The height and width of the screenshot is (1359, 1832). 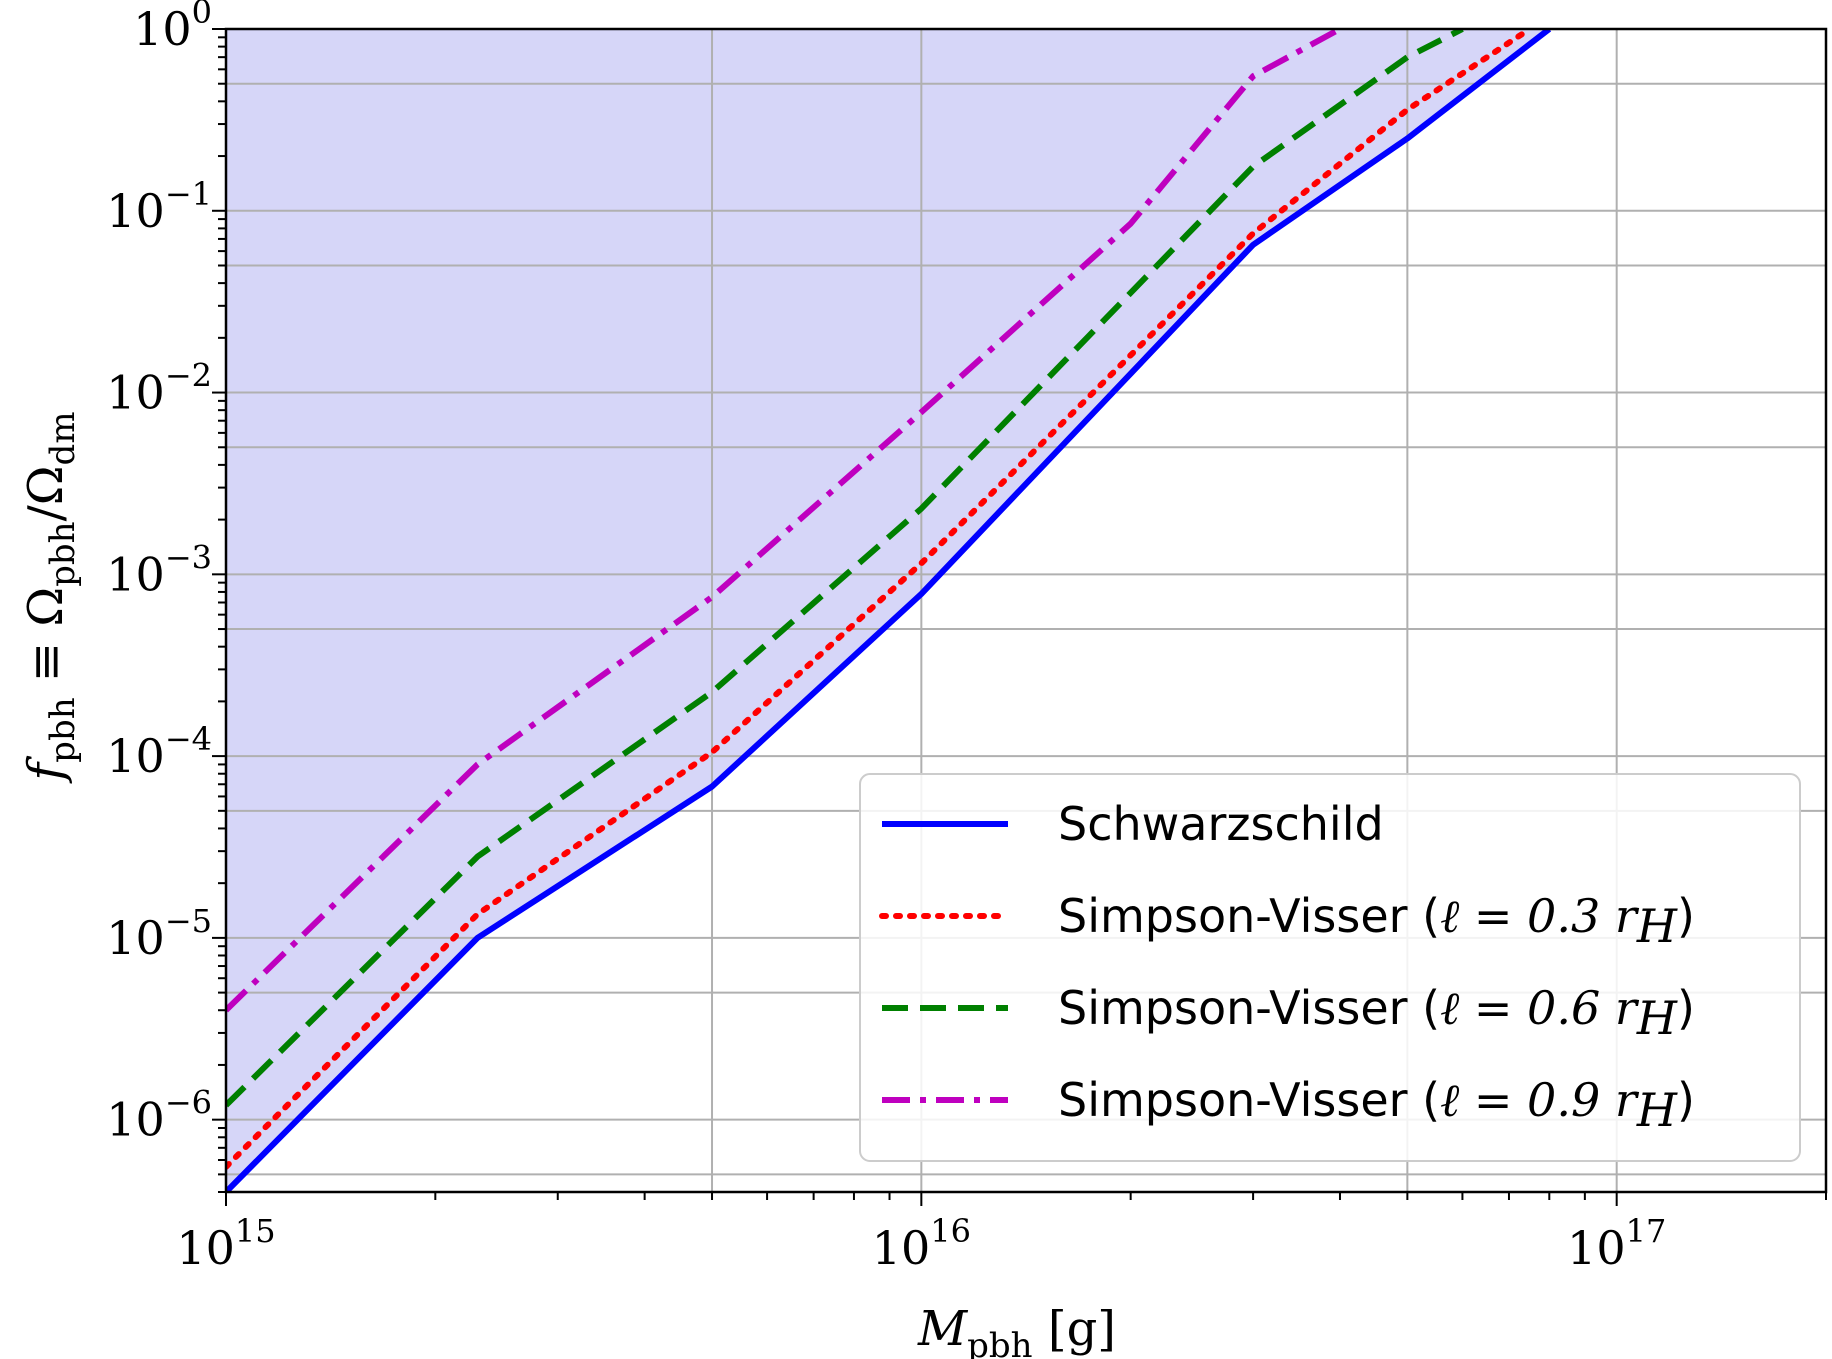 What do you see at coordinates (225, 1243) in the screenshot?
I see `x-tick-label: 1015` at bounding box center [225, 1243].